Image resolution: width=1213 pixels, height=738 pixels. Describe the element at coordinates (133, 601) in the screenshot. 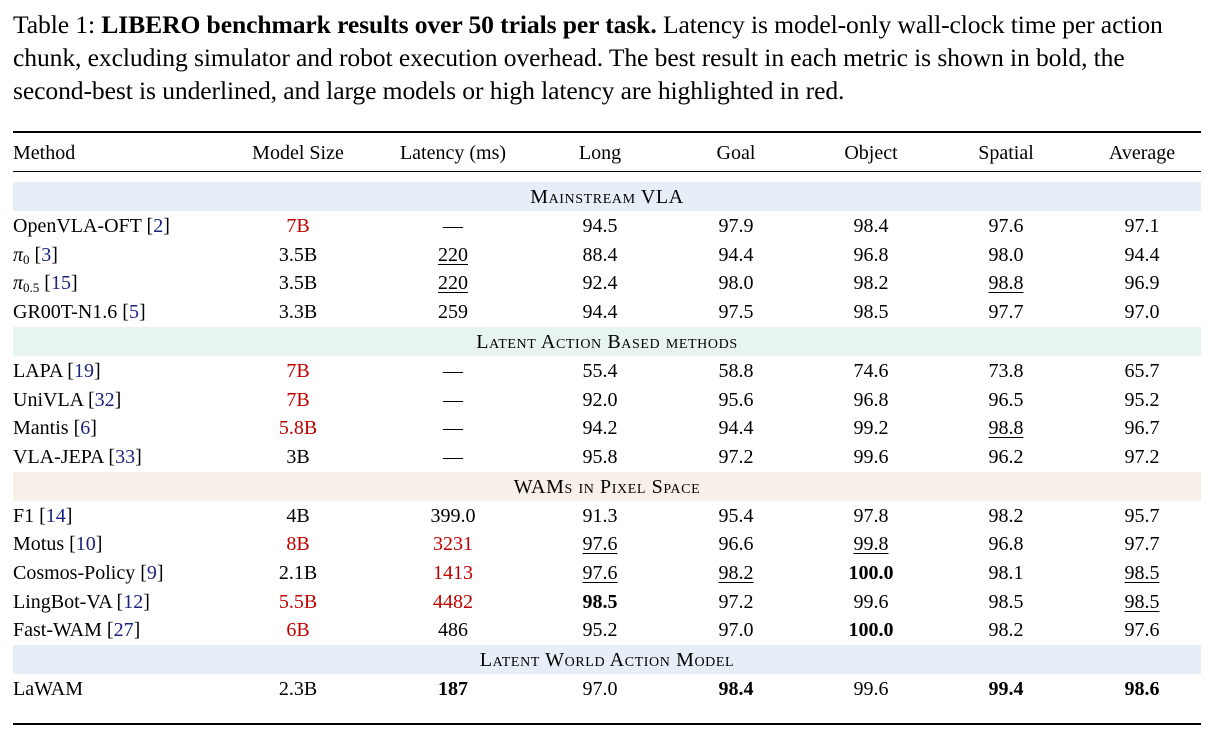

I see `citation-ref: 12` at that location.